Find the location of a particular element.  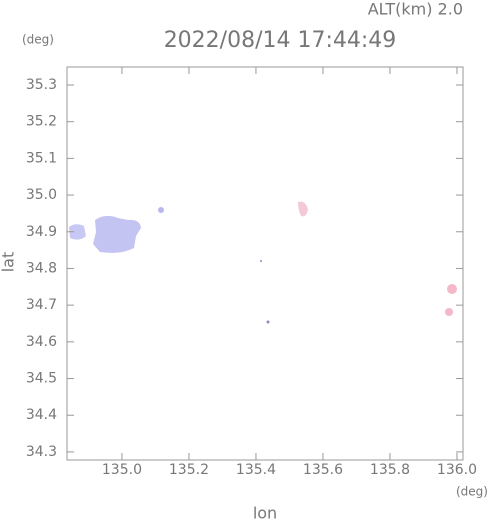

x-unit: (deg) is located at coordinates (472, 492).